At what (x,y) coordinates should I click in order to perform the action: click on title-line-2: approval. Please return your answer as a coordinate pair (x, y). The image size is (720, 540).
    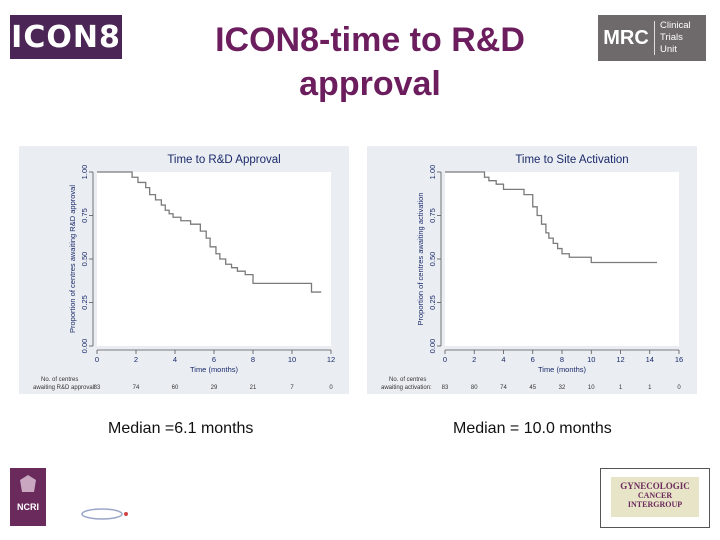
    Looking at the image, I should click on (370, 84).